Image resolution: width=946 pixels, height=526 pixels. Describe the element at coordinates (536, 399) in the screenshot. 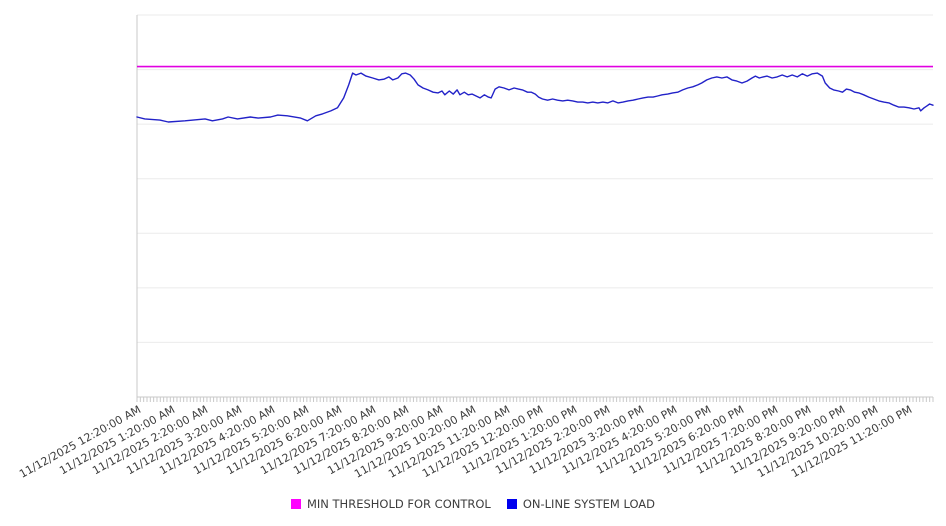

I see `x-axis-minor-ticks` at that location.